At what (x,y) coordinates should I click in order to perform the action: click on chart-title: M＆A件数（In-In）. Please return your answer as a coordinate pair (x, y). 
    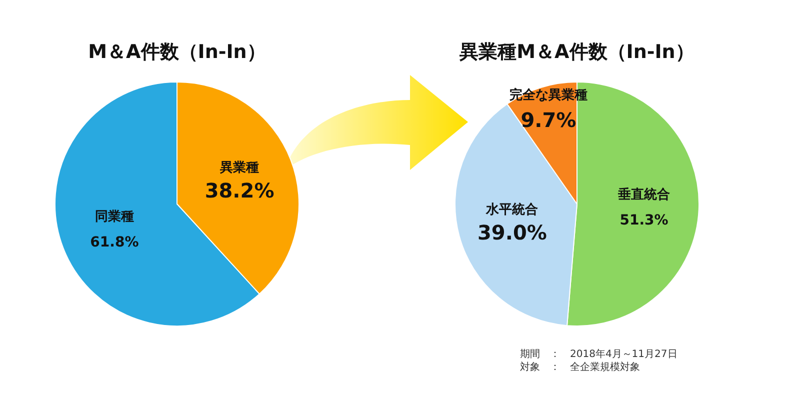
    Looking at the image, I should click on (177, 52).